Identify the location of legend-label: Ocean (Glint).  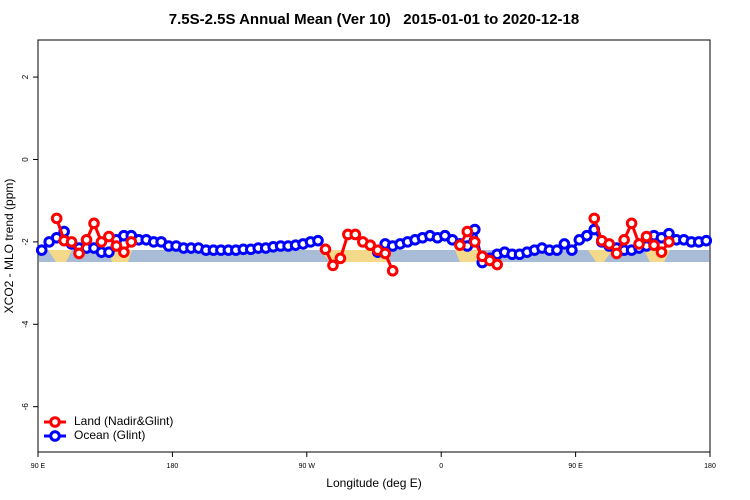
(109, 435).